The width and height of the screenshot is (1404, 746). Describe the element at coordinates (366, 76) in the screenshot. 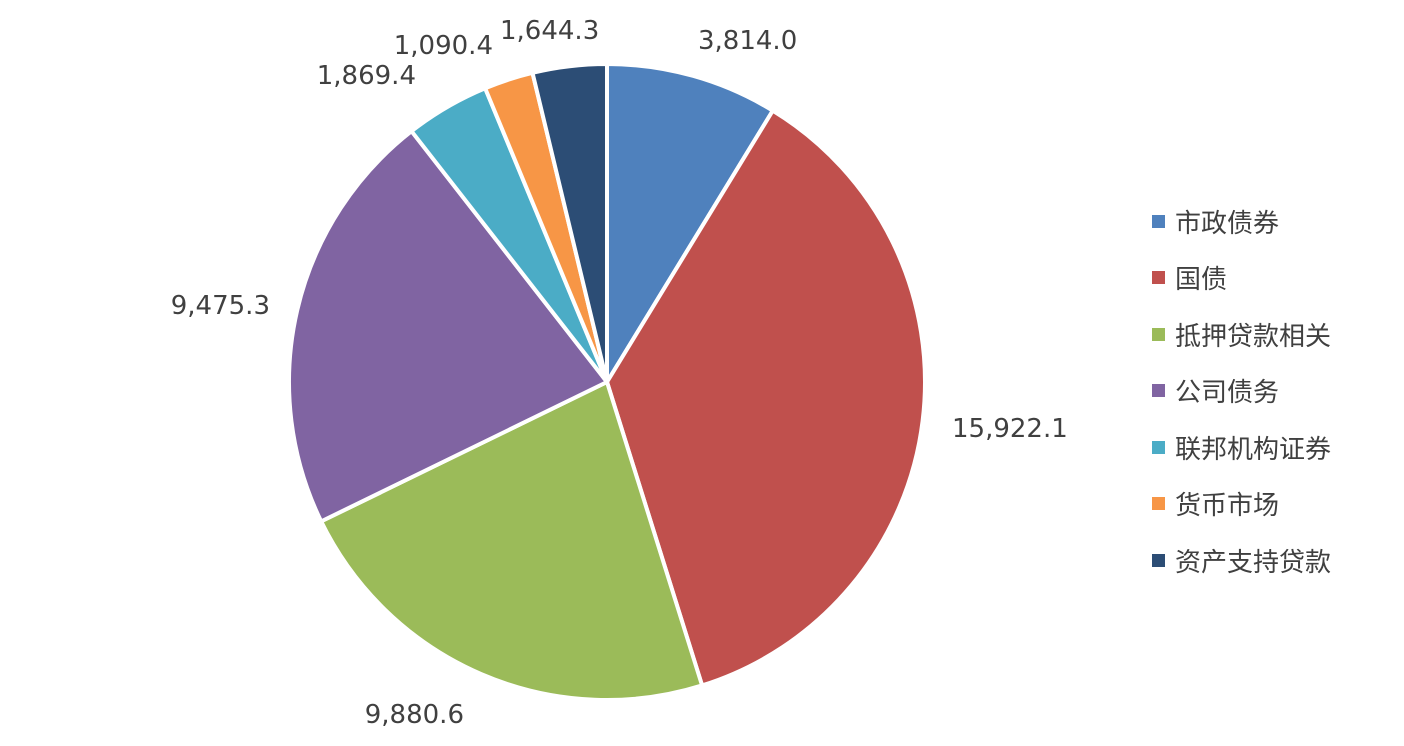

I see `data-label-5: 1,869.4` at that location.